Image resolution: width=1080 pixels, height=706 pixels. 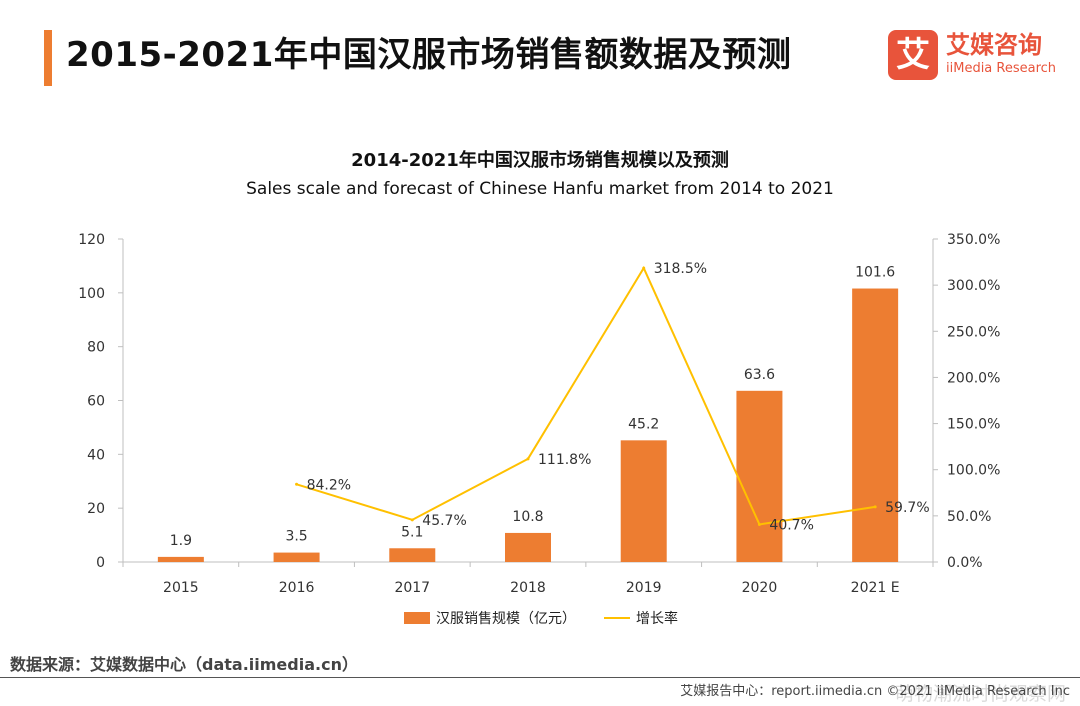 I want to click on bar-data-label: 5.1, so click(x=412, y=532).